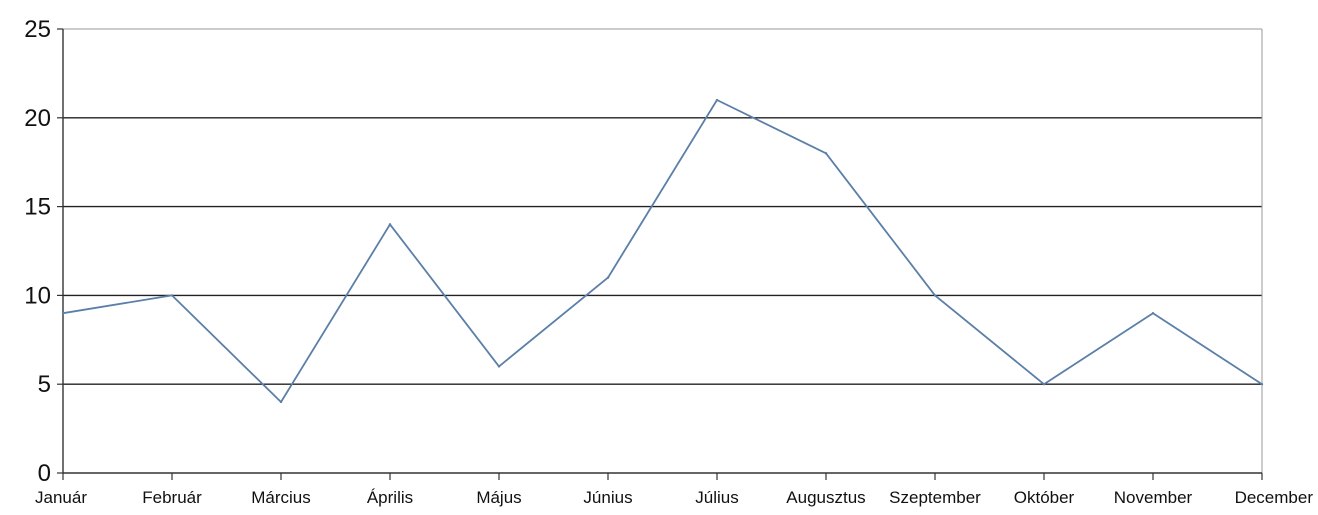 The width and height of the screenshot is (1318, 515). I want to click on x-tick-label: Február, so click(172, 497).